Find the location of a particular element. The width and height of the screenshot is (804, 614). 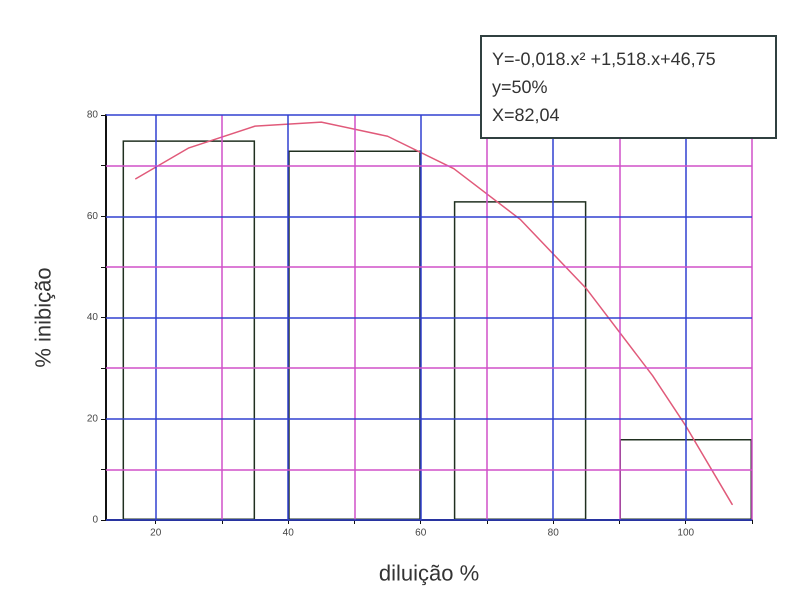

y-tick-label: 60 is located at coordinates (92, 216).